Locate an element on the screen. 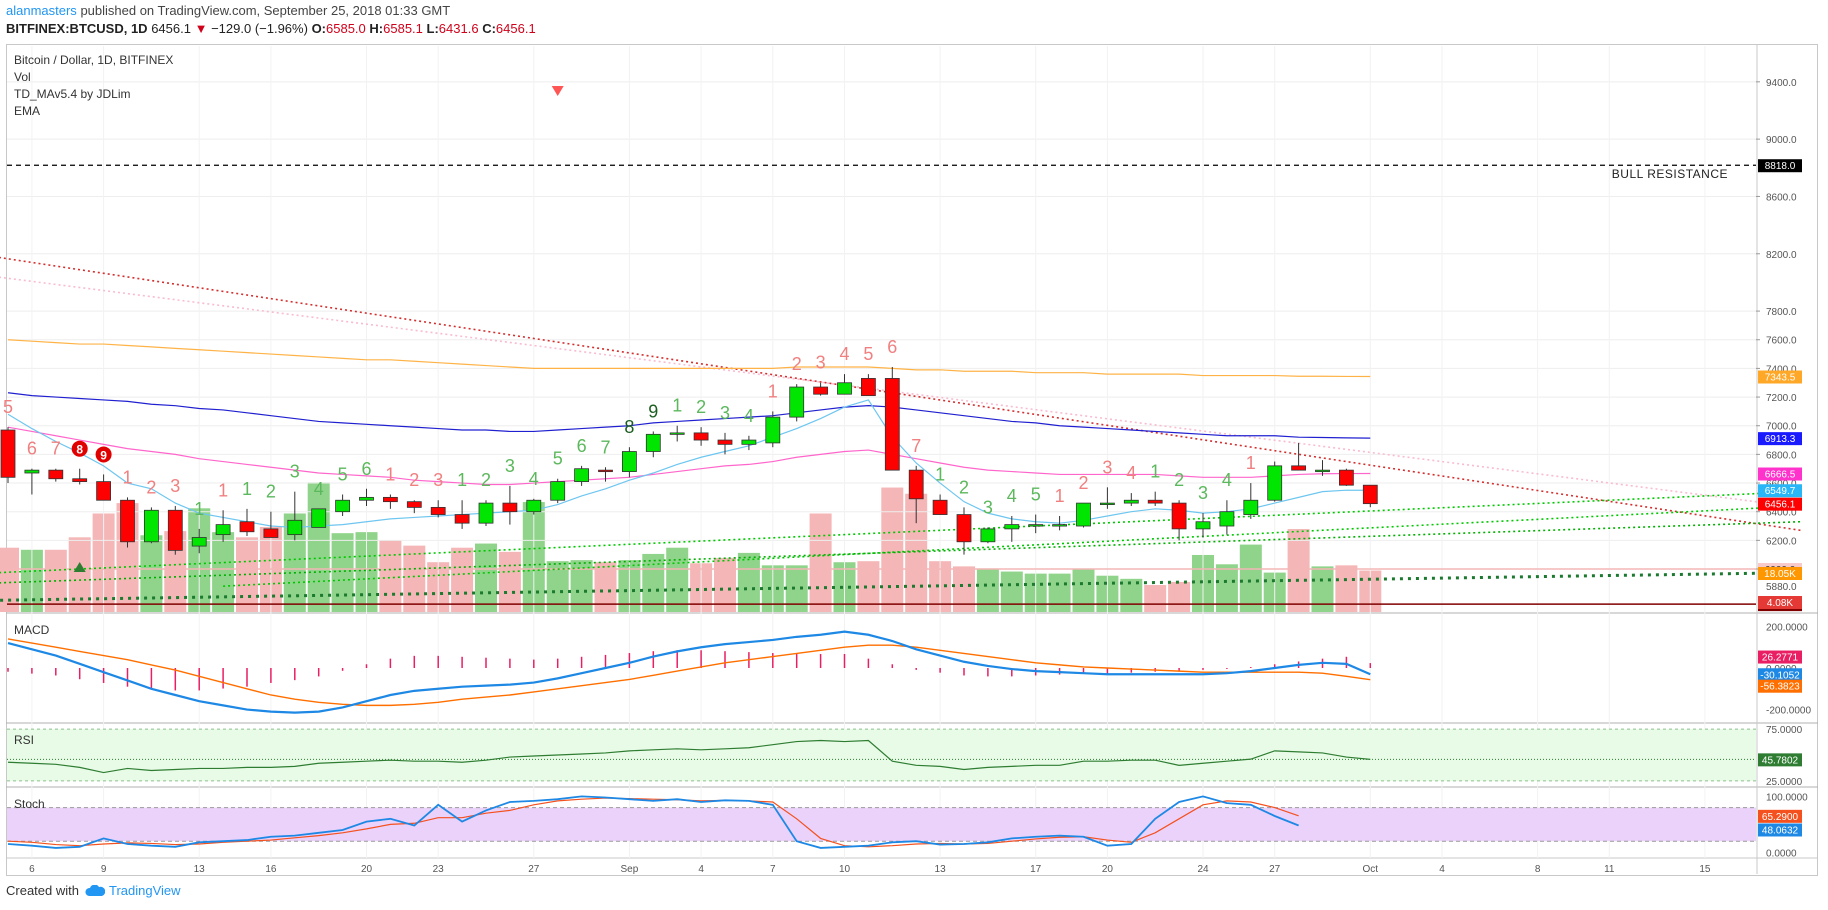  rsi-band is located at coordinates (881, 755).